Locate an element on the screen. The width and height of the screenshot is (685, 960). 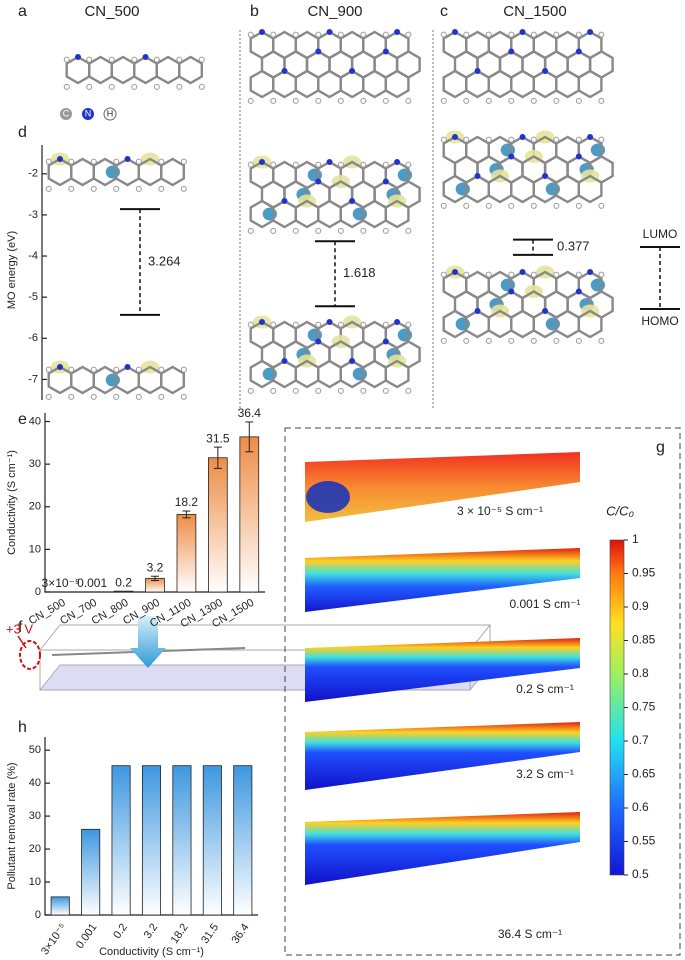
colorbar-tick-label: 0.8 is located at coordinates (640, 673).